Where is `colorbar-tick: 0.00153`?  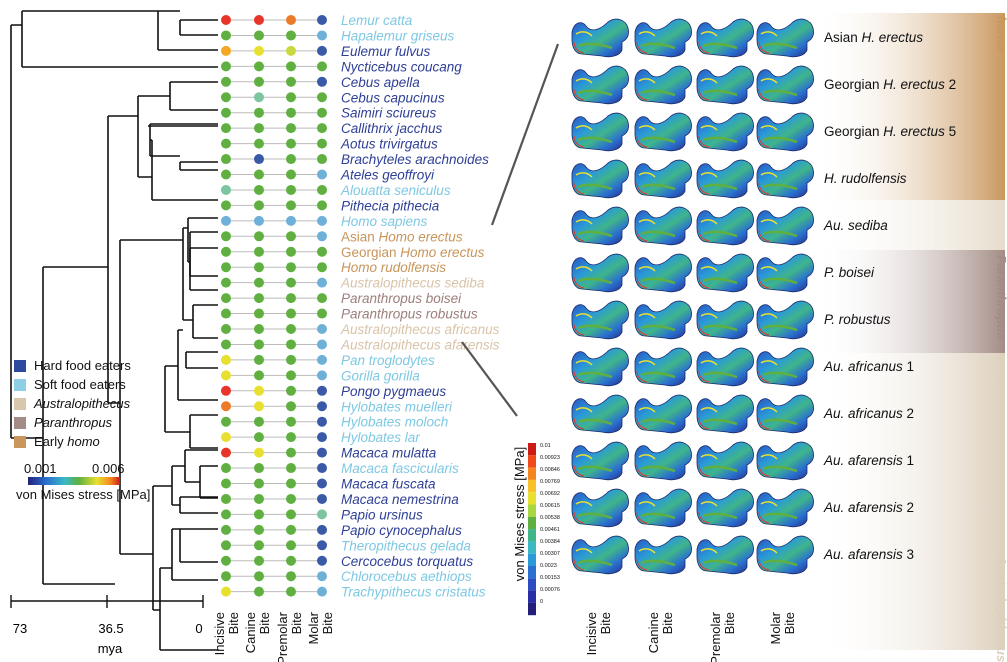
colorbar-tick: 0.00153 is located at coordinates (550, 578).